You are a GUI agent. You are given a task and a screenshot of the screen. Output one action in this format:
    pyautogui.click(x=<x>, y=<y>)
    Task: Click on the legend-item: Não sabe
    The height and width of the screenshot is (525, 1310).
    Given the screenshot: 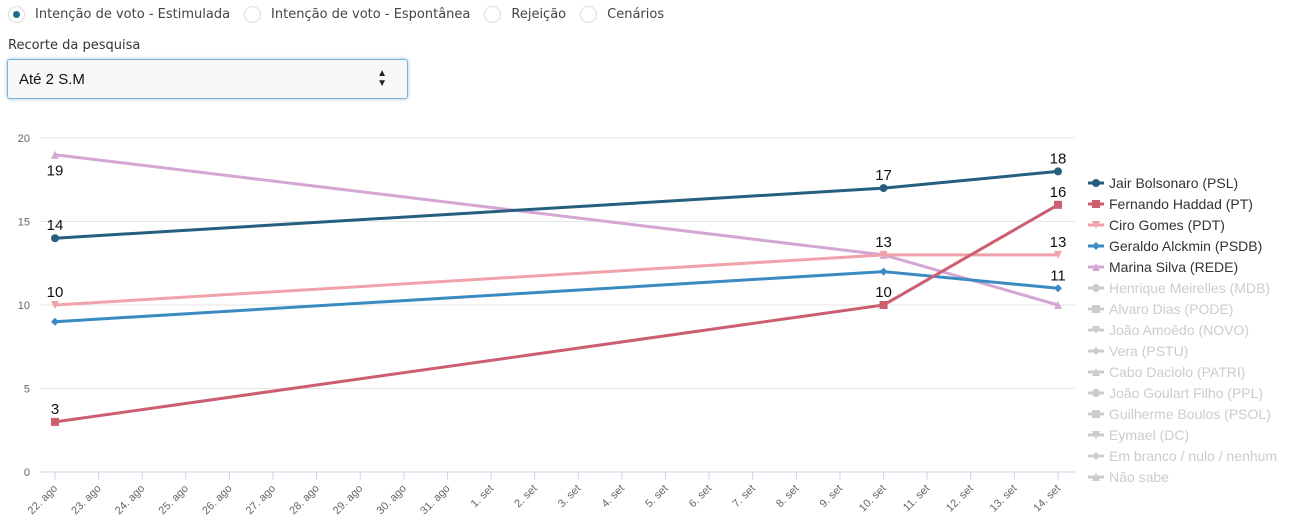 What is the action you would take?
    pyautogui.click(x=1182, y=476)
    